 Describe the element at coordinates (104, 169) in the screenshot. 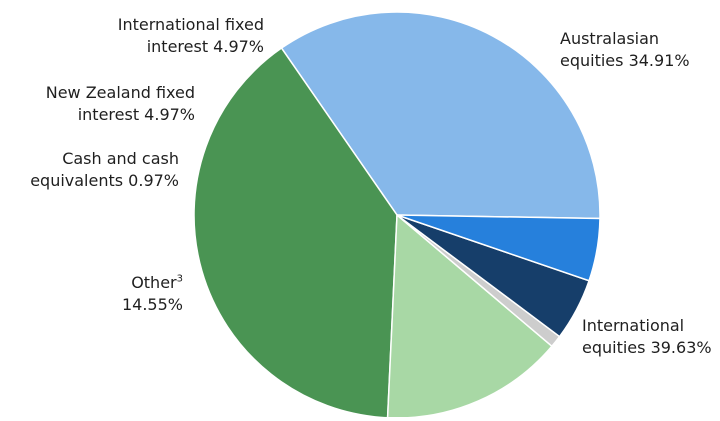

I see `label-cash-and-cash-equivalents: Cash and cash equivalents 0.97%` at that location.